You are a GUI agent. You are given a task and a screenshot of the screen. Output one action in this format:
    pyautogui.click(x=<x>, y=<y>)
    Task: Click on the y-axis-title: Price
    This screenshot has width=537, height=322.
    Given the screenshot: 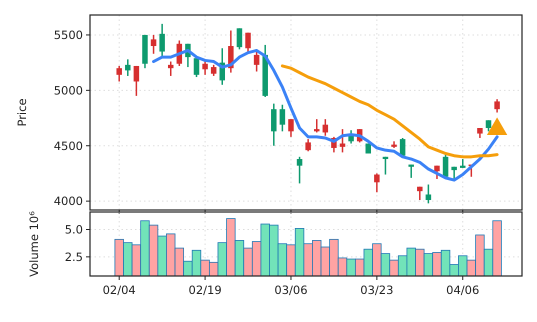 What is the action you would take?
    pyautogui.click(x=22, y=112)
    